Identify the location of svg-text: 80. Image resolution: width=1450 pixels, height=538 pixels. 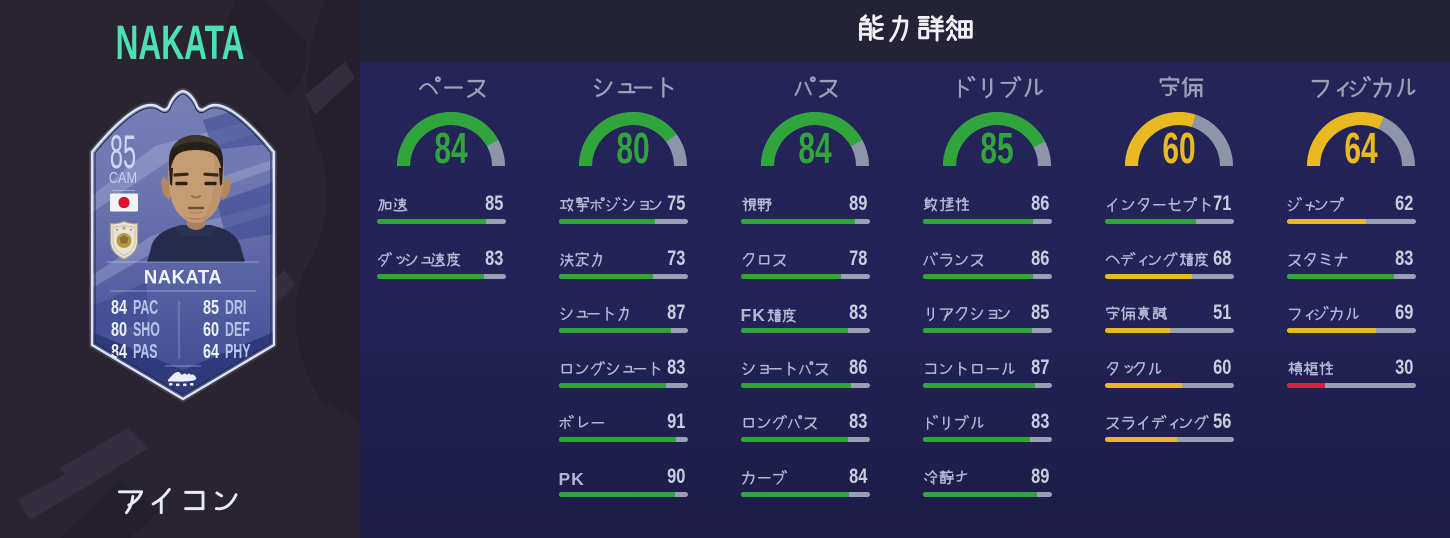
(119, 329).